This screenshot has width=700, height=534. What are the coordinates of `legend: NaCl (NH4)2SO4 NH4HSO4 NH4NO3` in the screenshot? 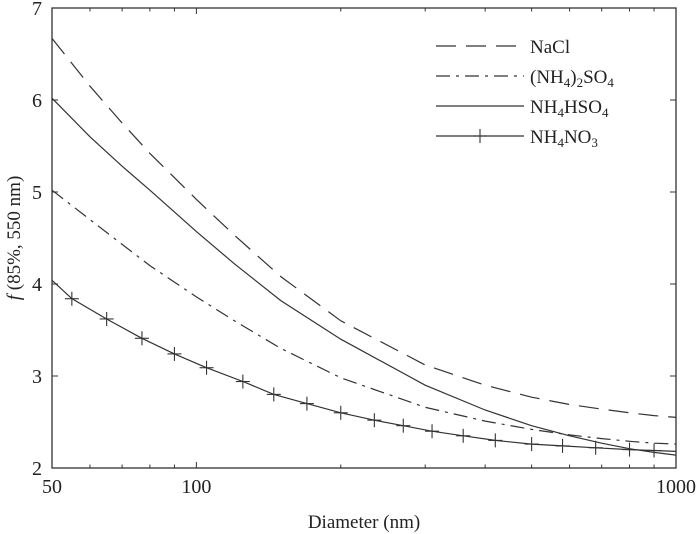 It's located at (525, 93).